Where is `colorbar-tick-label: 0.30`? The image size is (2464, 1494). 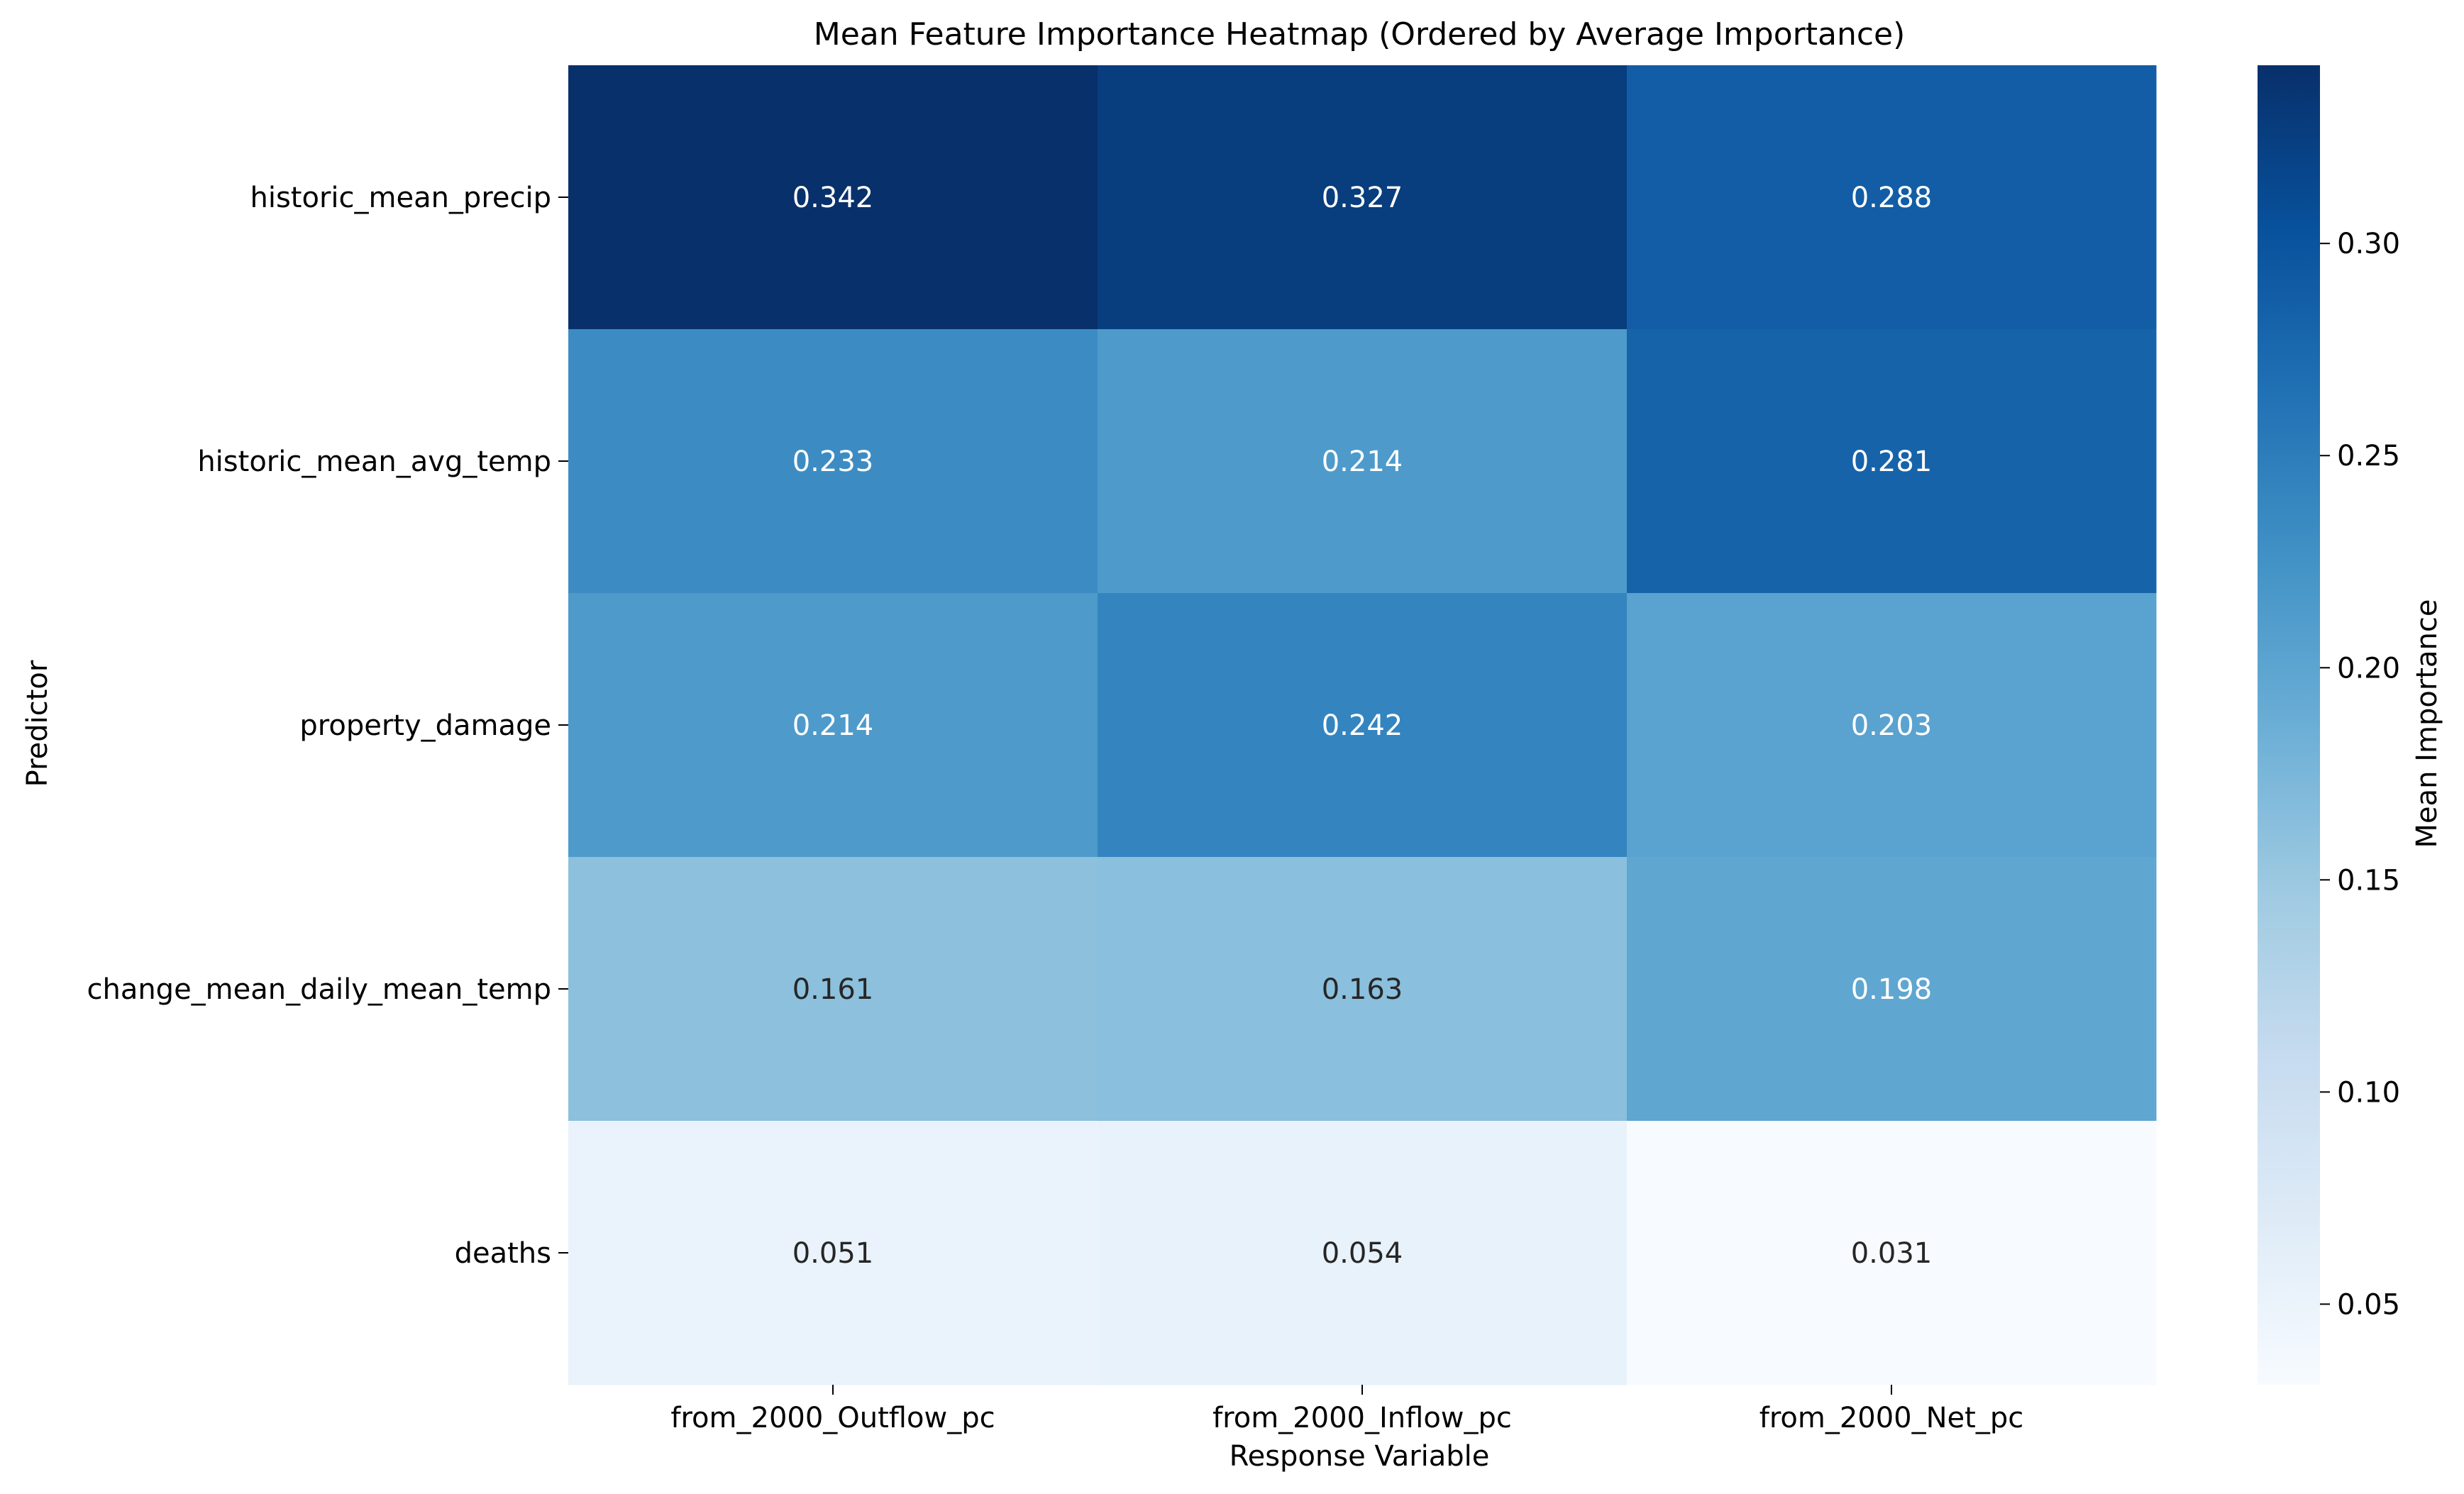
colorbar-tick-label: 0.30 is located at coordinates (2368, 244).